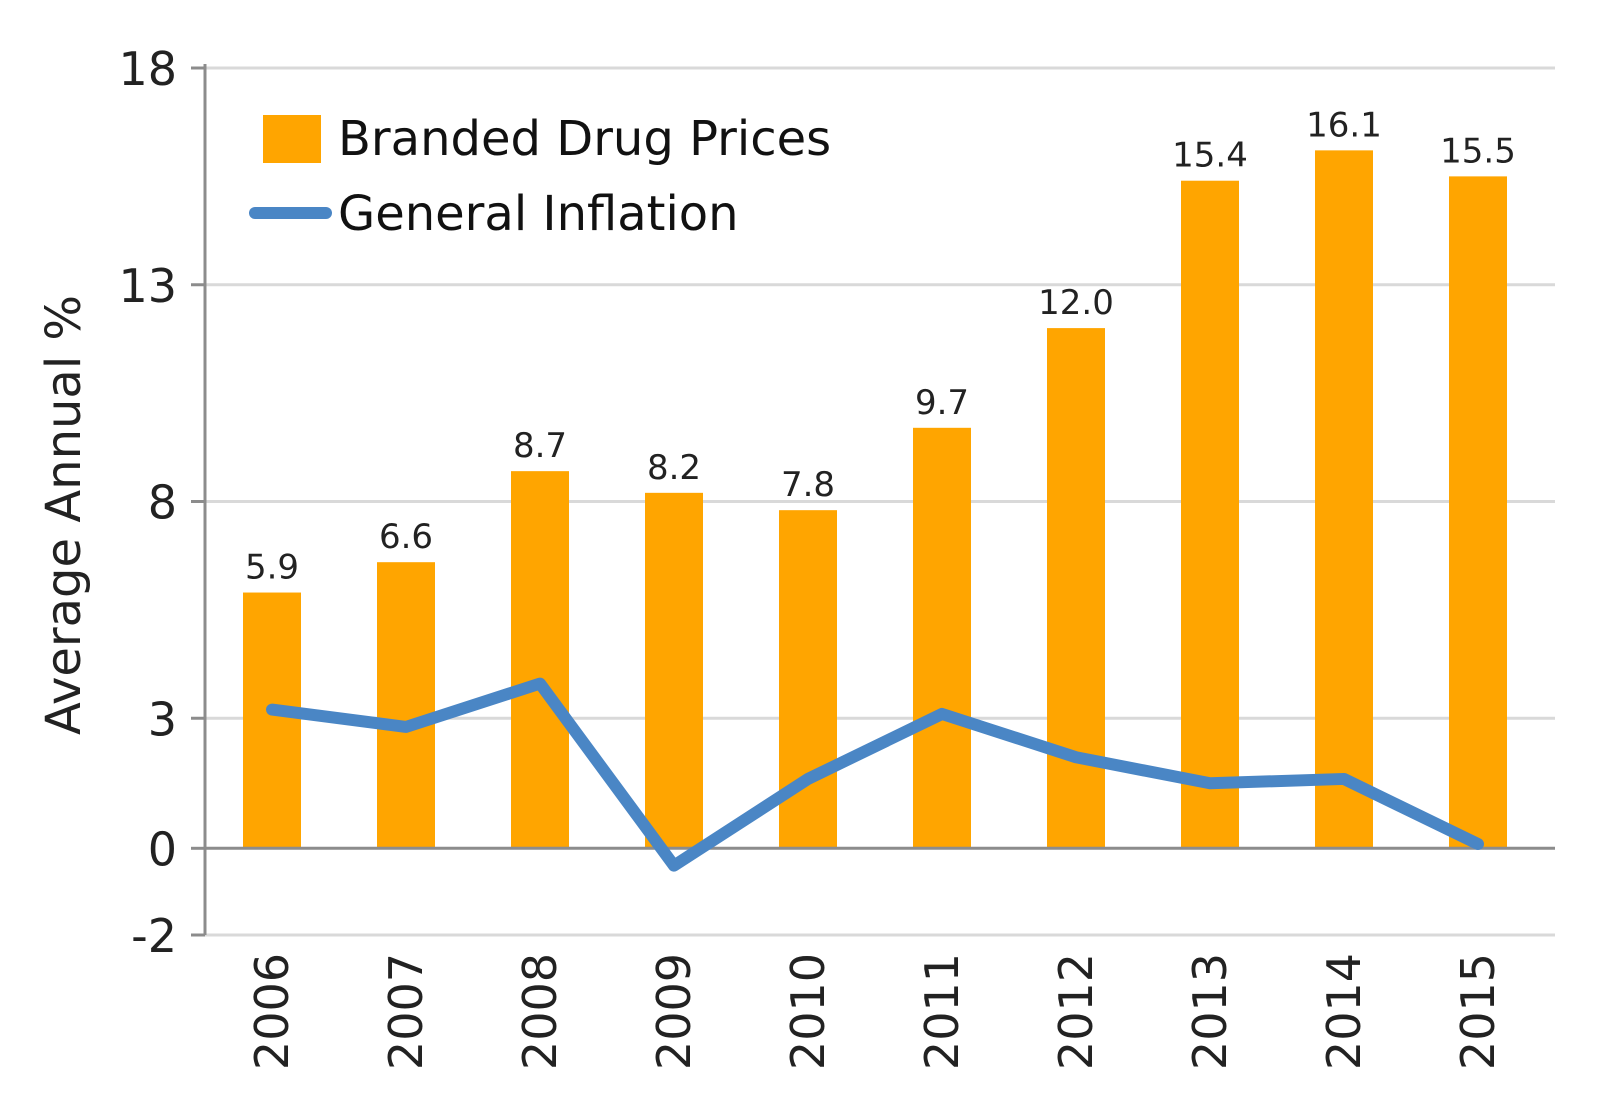 This screenshot has height=1120, width=1600. I want to click on y-tick-label: 8, so click(162, 503).